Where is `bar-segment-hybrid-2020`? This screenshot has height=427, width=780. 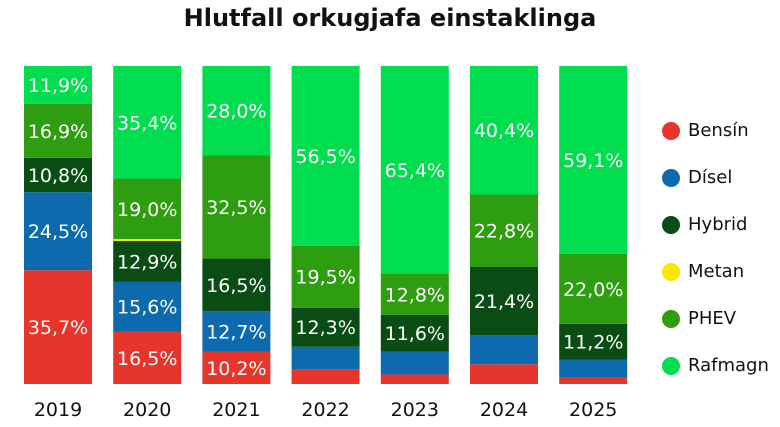
bar-segment-hybrid-2020 is located at coordinates (147, 261).